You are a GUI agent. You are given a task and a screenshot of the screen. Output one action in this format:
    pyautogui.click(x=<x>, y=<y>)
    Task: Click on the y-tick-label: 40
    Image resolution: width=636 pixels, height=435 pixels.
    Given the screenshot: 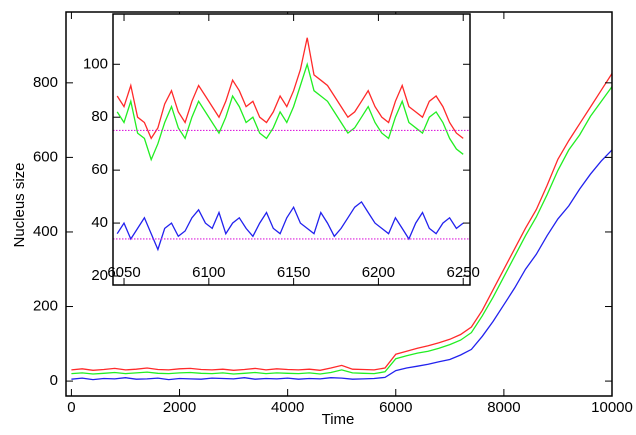 What is the action you would take?
    pyautogui.click(x=99, y=222)
    